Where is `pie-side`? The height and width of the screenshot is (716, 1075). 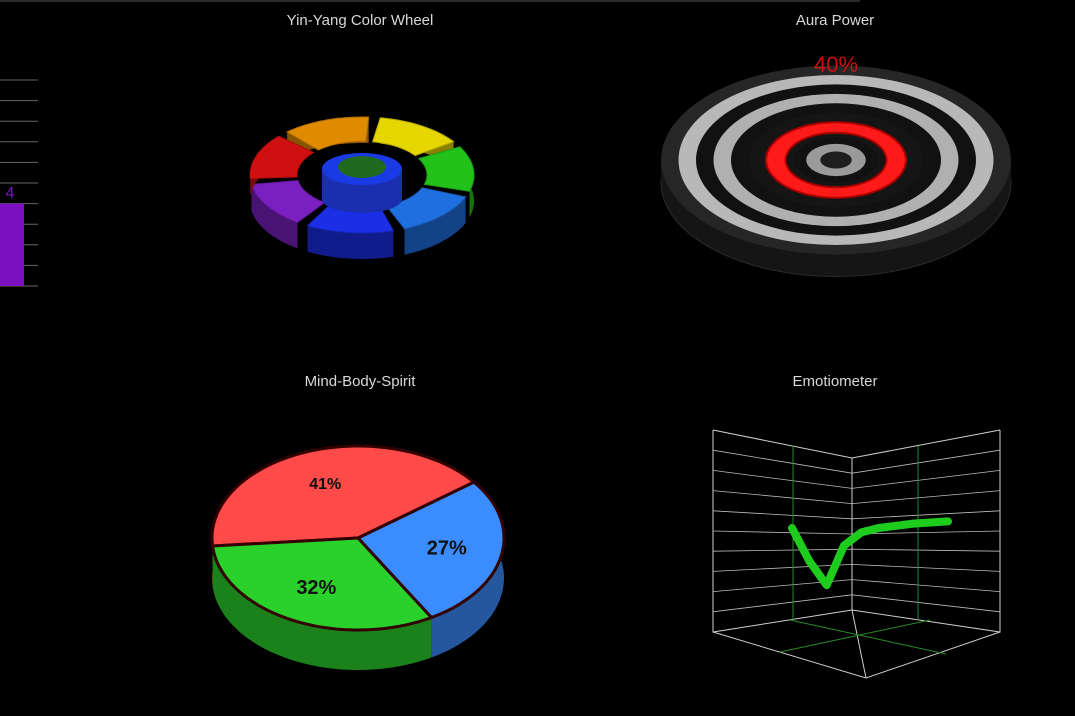 pie-side is located at coordinates (322, 608).